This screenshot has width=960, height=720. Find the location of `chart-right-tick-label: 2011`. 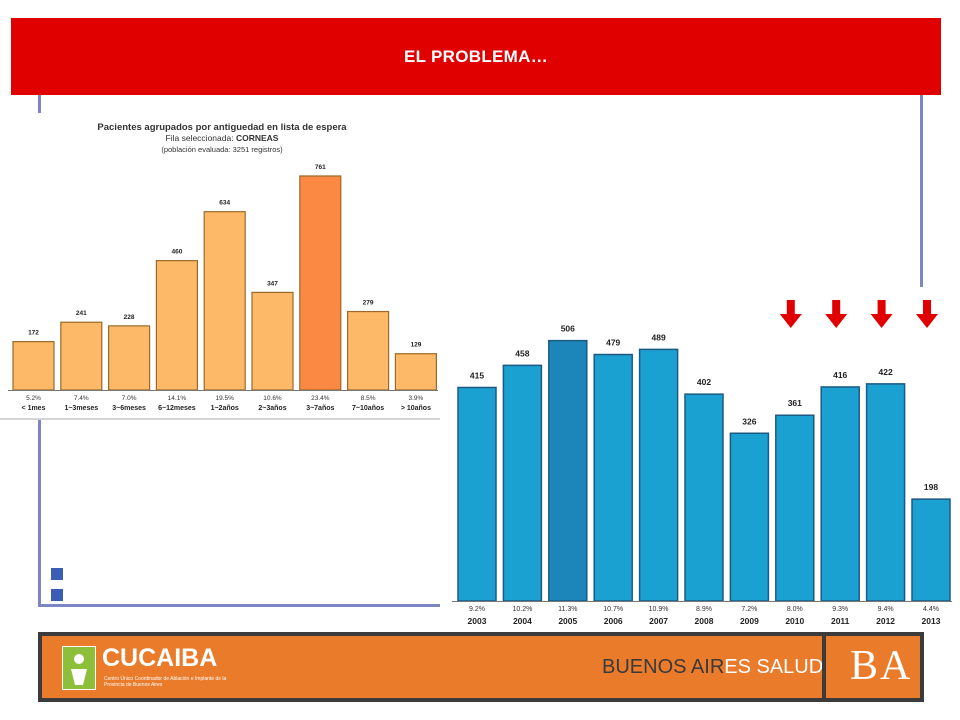

chart-right-tick-label: 2011 is located at coordinates (840, 621).